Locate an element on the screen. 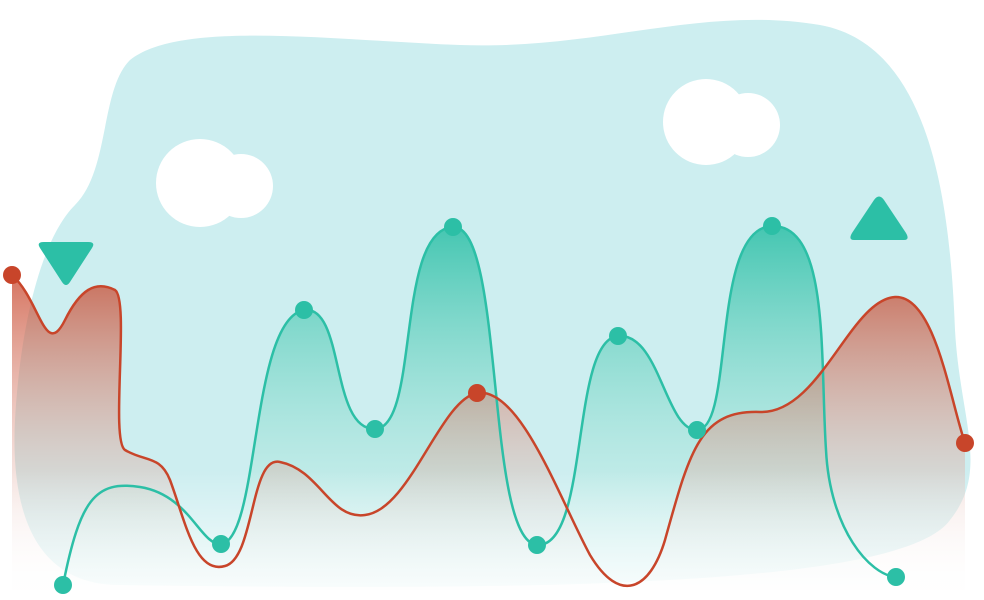 Image resolution: width=984 pixels, height=600 pixels. triangle-down-icon is located at coordinates (66, 263).